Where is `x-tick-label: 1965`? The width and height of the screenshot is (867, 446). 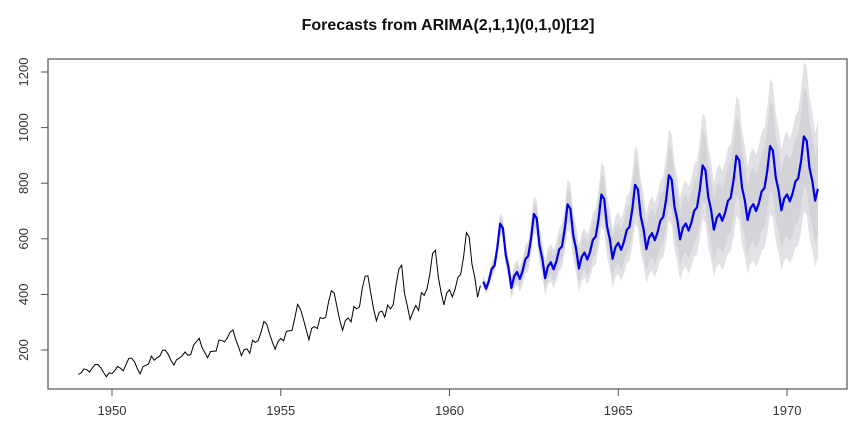 x-tick-label: 1965 is located at coordinates (618, 410).